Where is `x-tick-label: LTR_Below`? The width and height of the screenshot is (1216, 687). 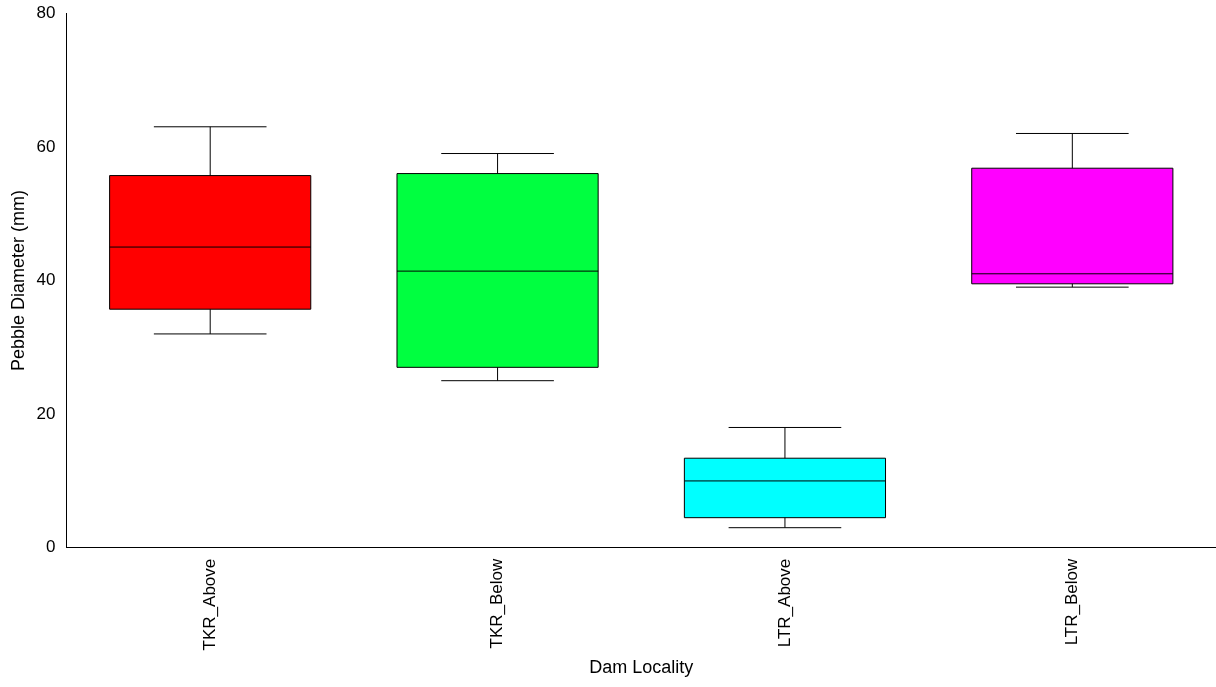
x-tick-label: LTR_Below is located at coordinates (1071, 602).